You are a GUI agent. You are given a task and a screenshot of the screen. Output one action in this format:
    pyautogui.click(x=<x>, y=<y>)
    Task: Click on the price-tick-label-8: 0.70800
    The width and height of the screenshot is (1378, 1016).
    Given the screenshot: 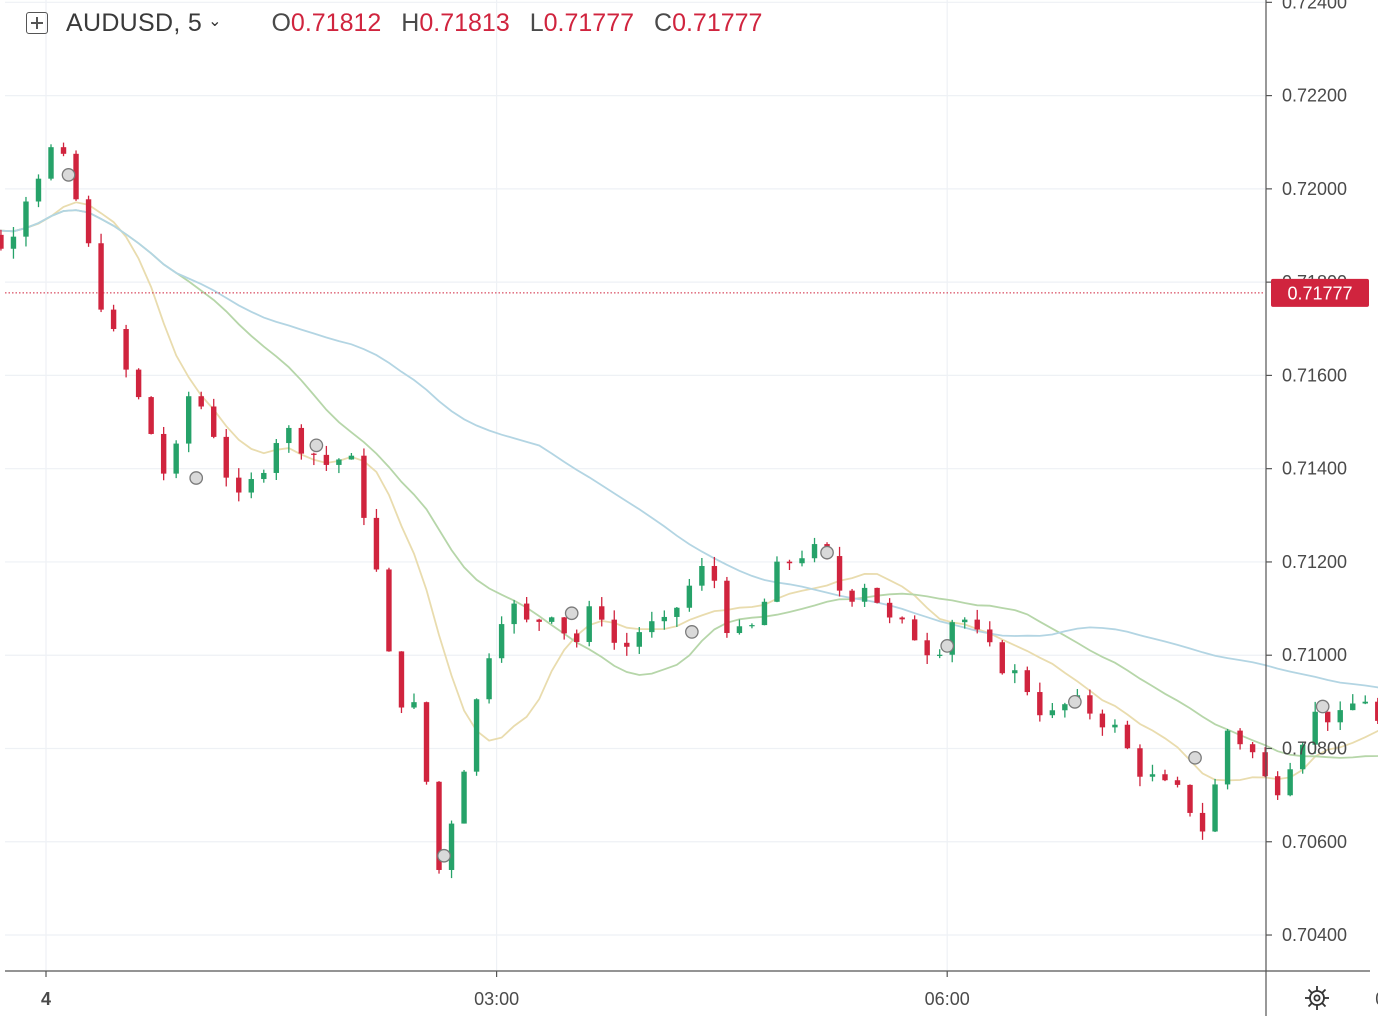 What is the action you would take?
    pyautogui.click(x=1314, y=748)
    